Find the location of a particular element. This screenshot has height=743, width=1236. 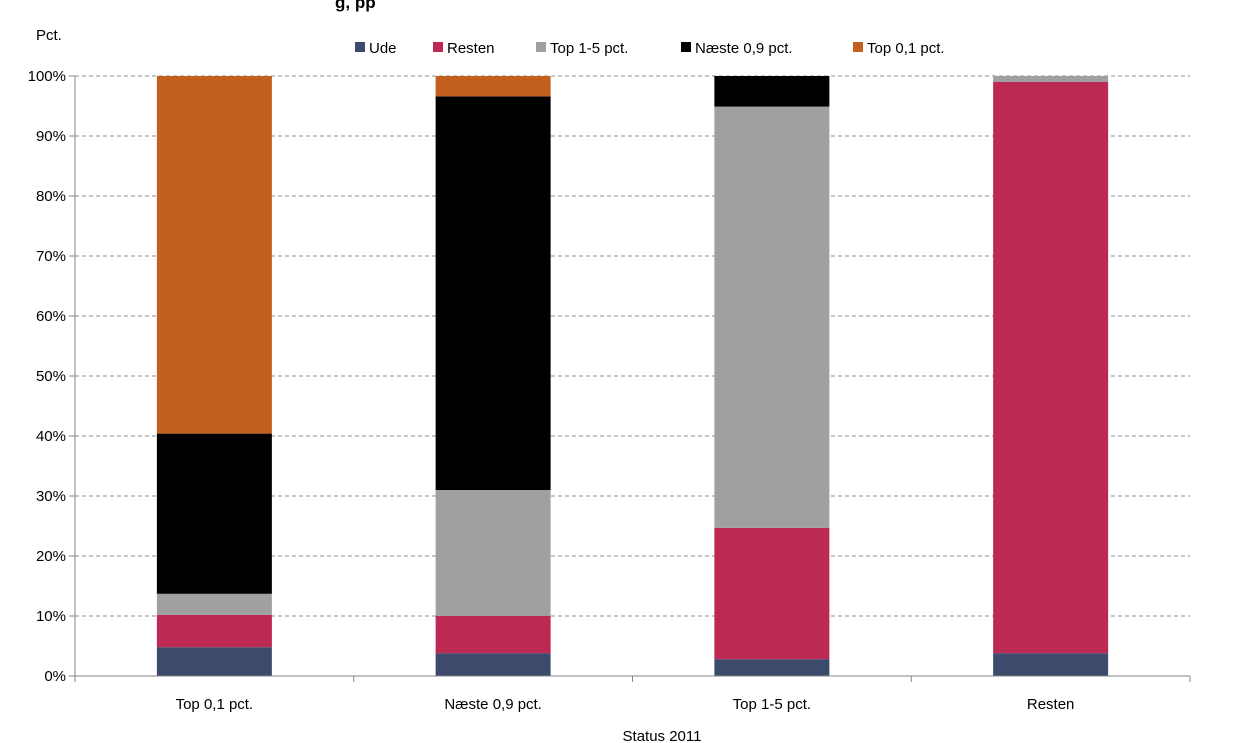

y-tick-label: 0% is located at coordinates (55, 676).